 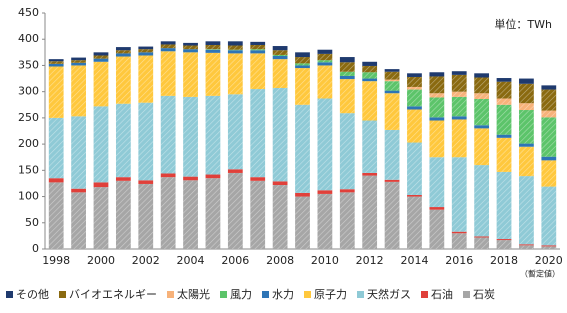 What do you see at coordinates (28, 117) in the screenshot?
I see `y-tick-label: 250` at bounding box center [28, 117].